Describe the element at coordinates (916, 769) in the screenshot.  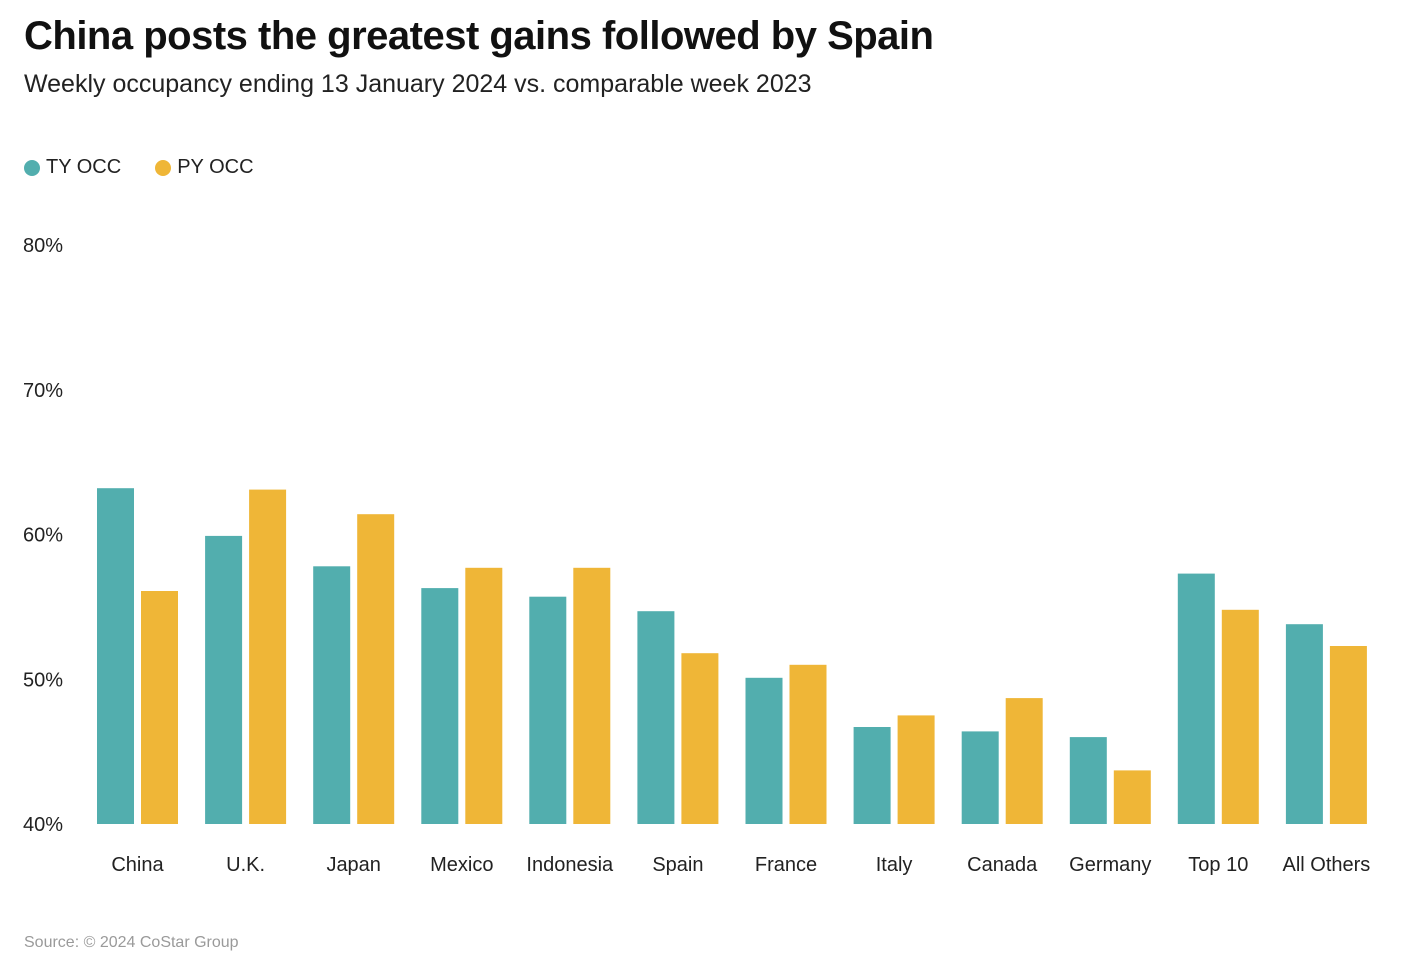
I see `bar-py-italy: PY OCC Italy: 47.5%` at that location.